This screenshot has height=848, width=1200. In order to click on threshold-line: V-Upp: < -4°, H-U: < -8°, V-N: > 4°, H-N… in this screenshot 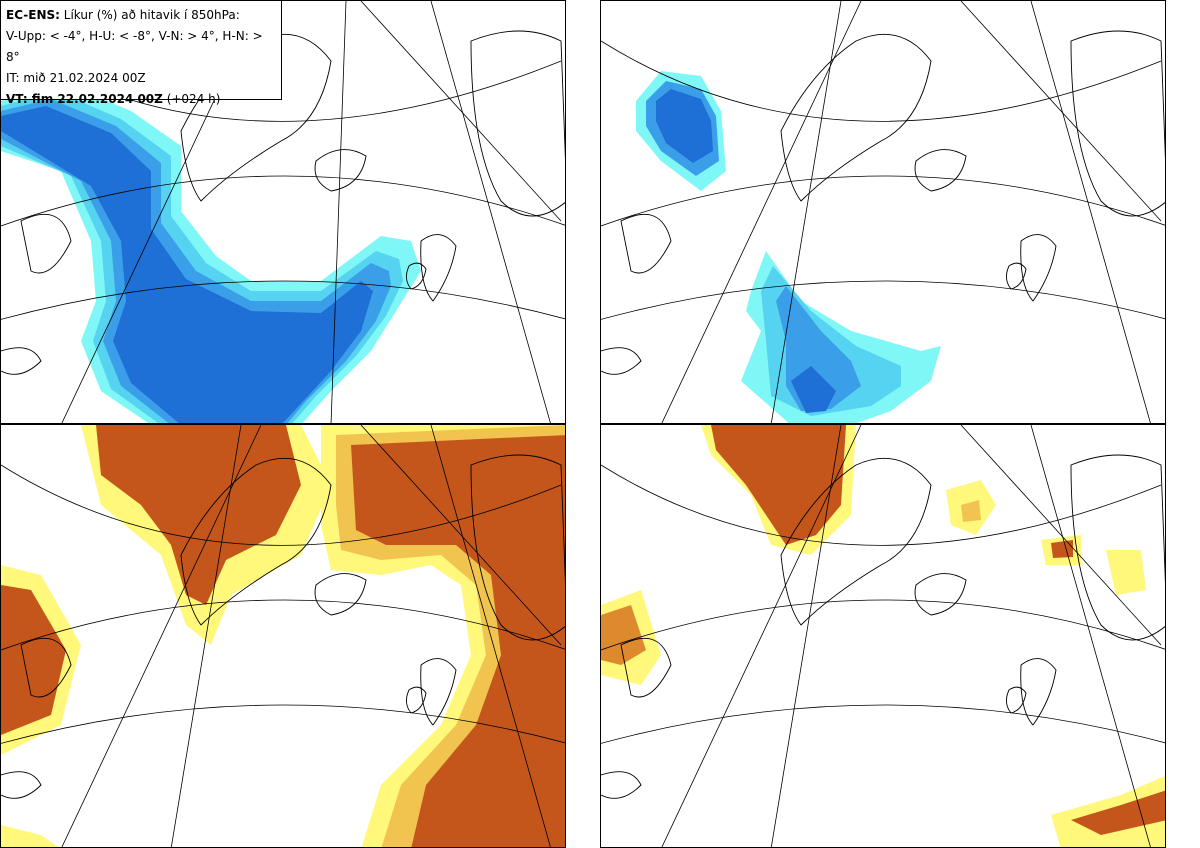, I will do `click(134, 46)`.